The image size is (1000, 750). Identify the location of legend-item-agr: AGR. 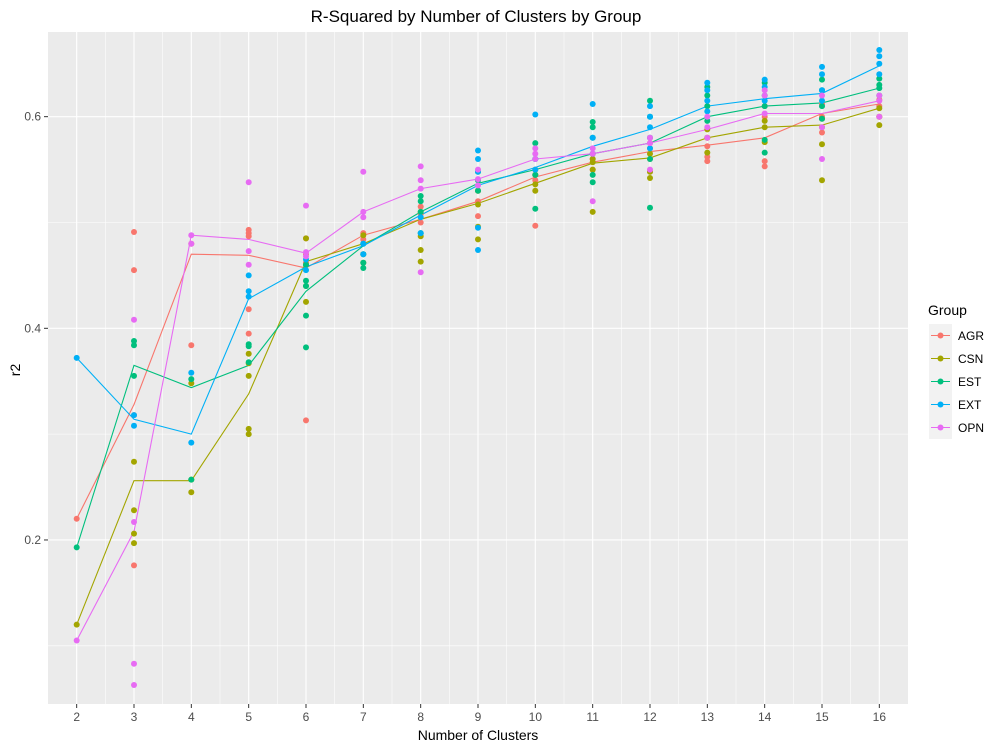
(956, 335).